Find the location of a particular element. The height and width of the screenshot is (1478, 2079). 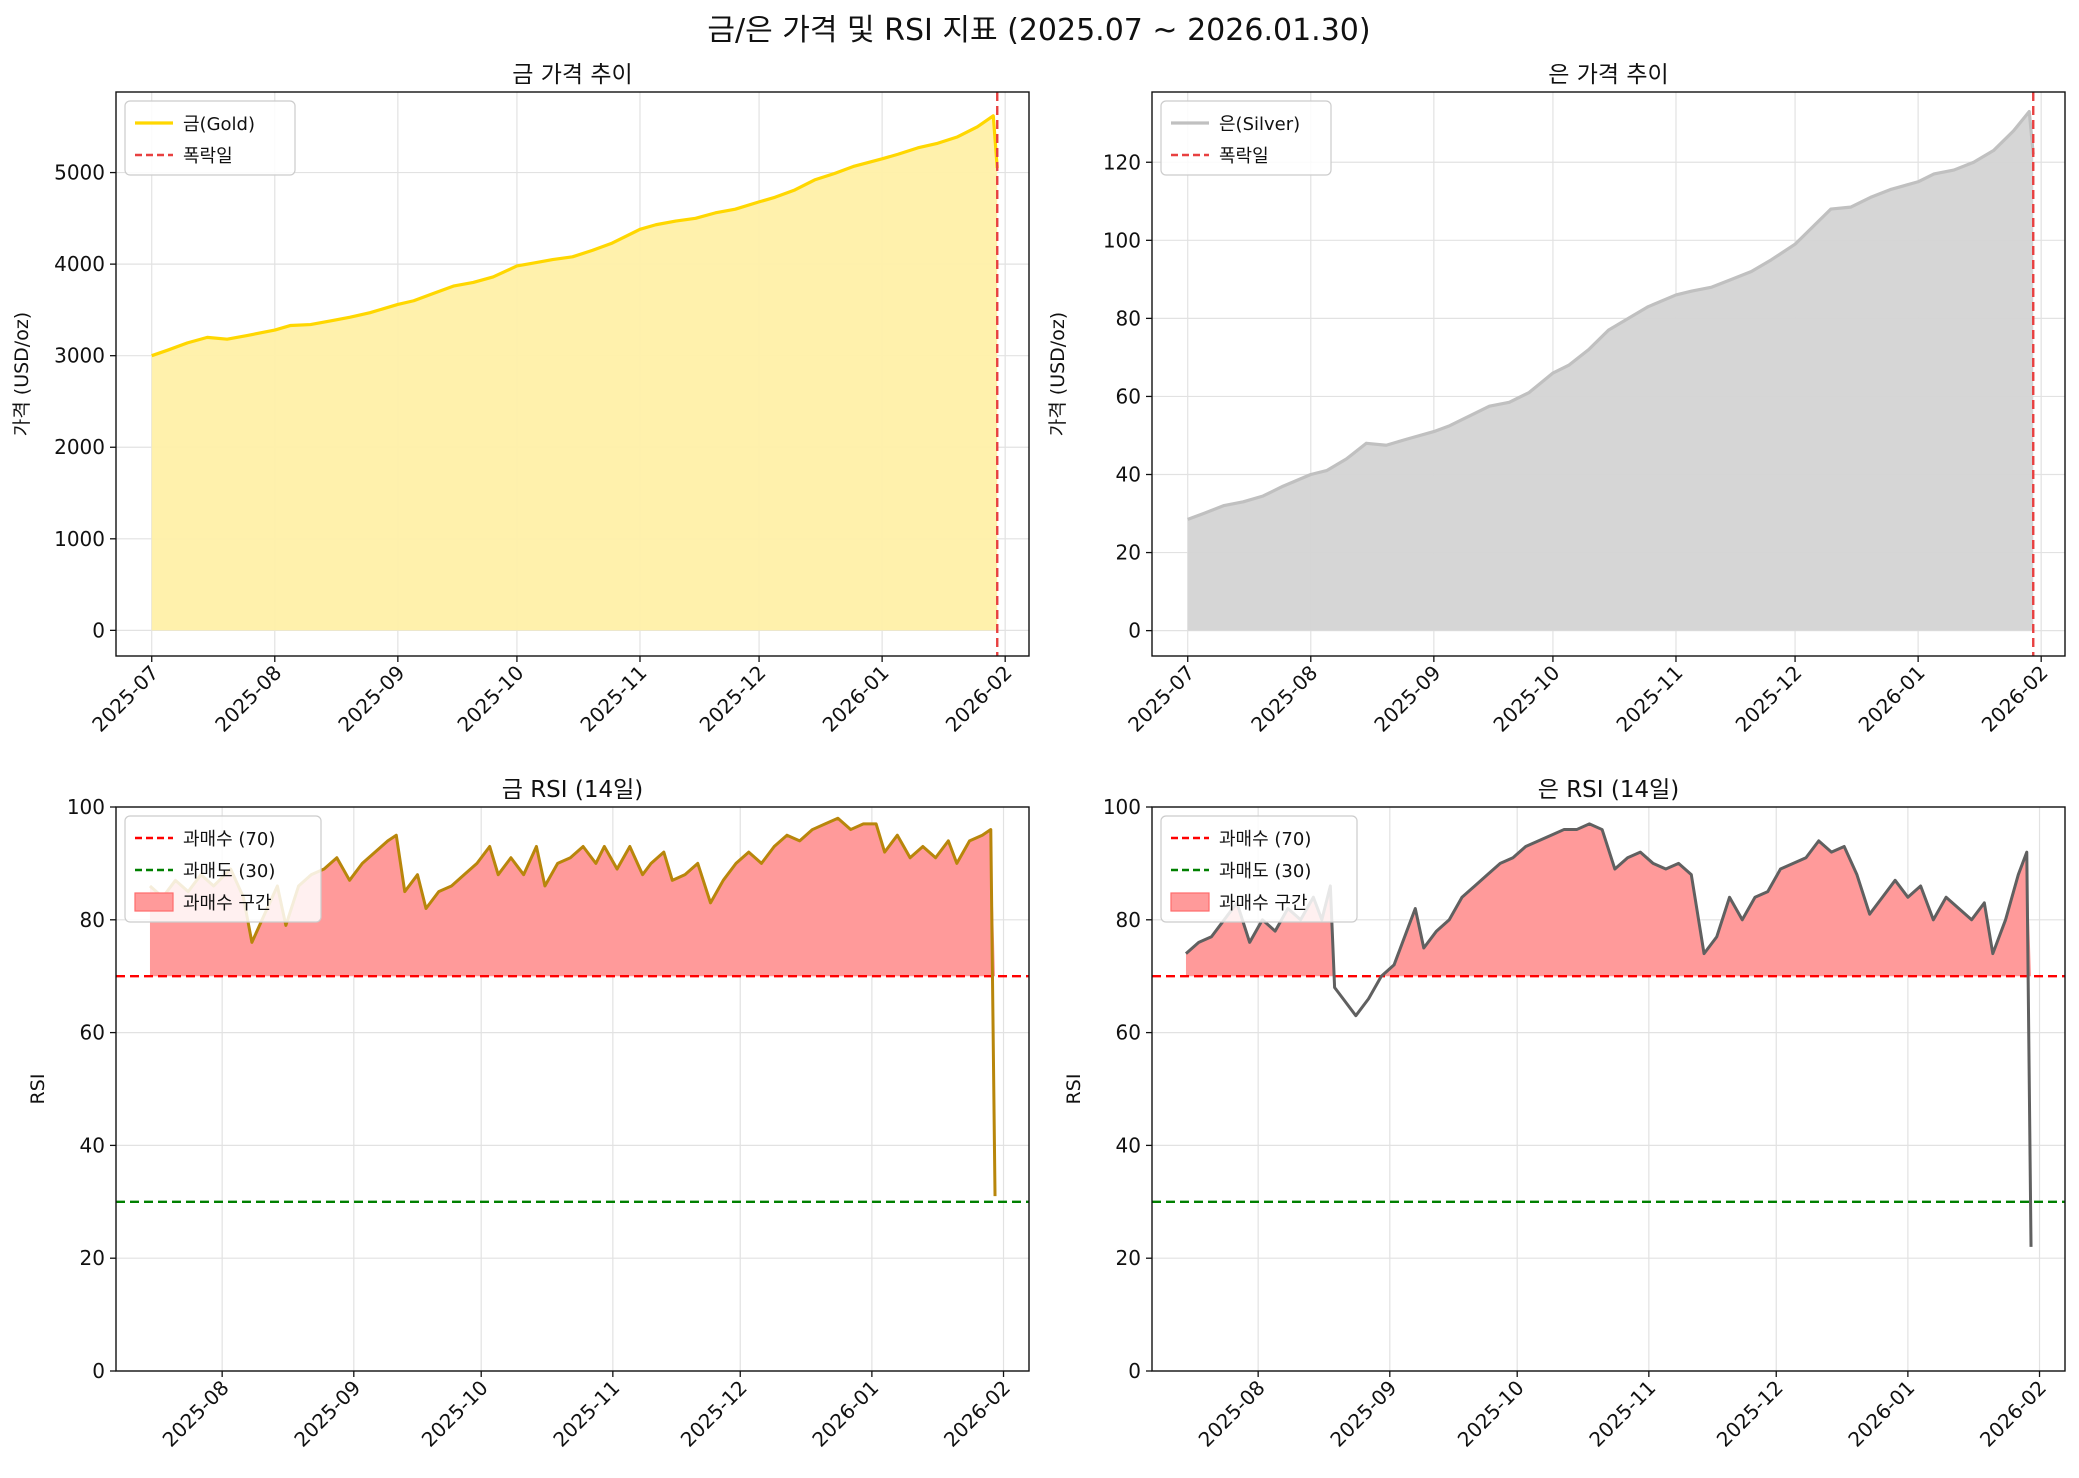

legend: 금(Gold) 폭락일 is located at coordinates (210, 138).